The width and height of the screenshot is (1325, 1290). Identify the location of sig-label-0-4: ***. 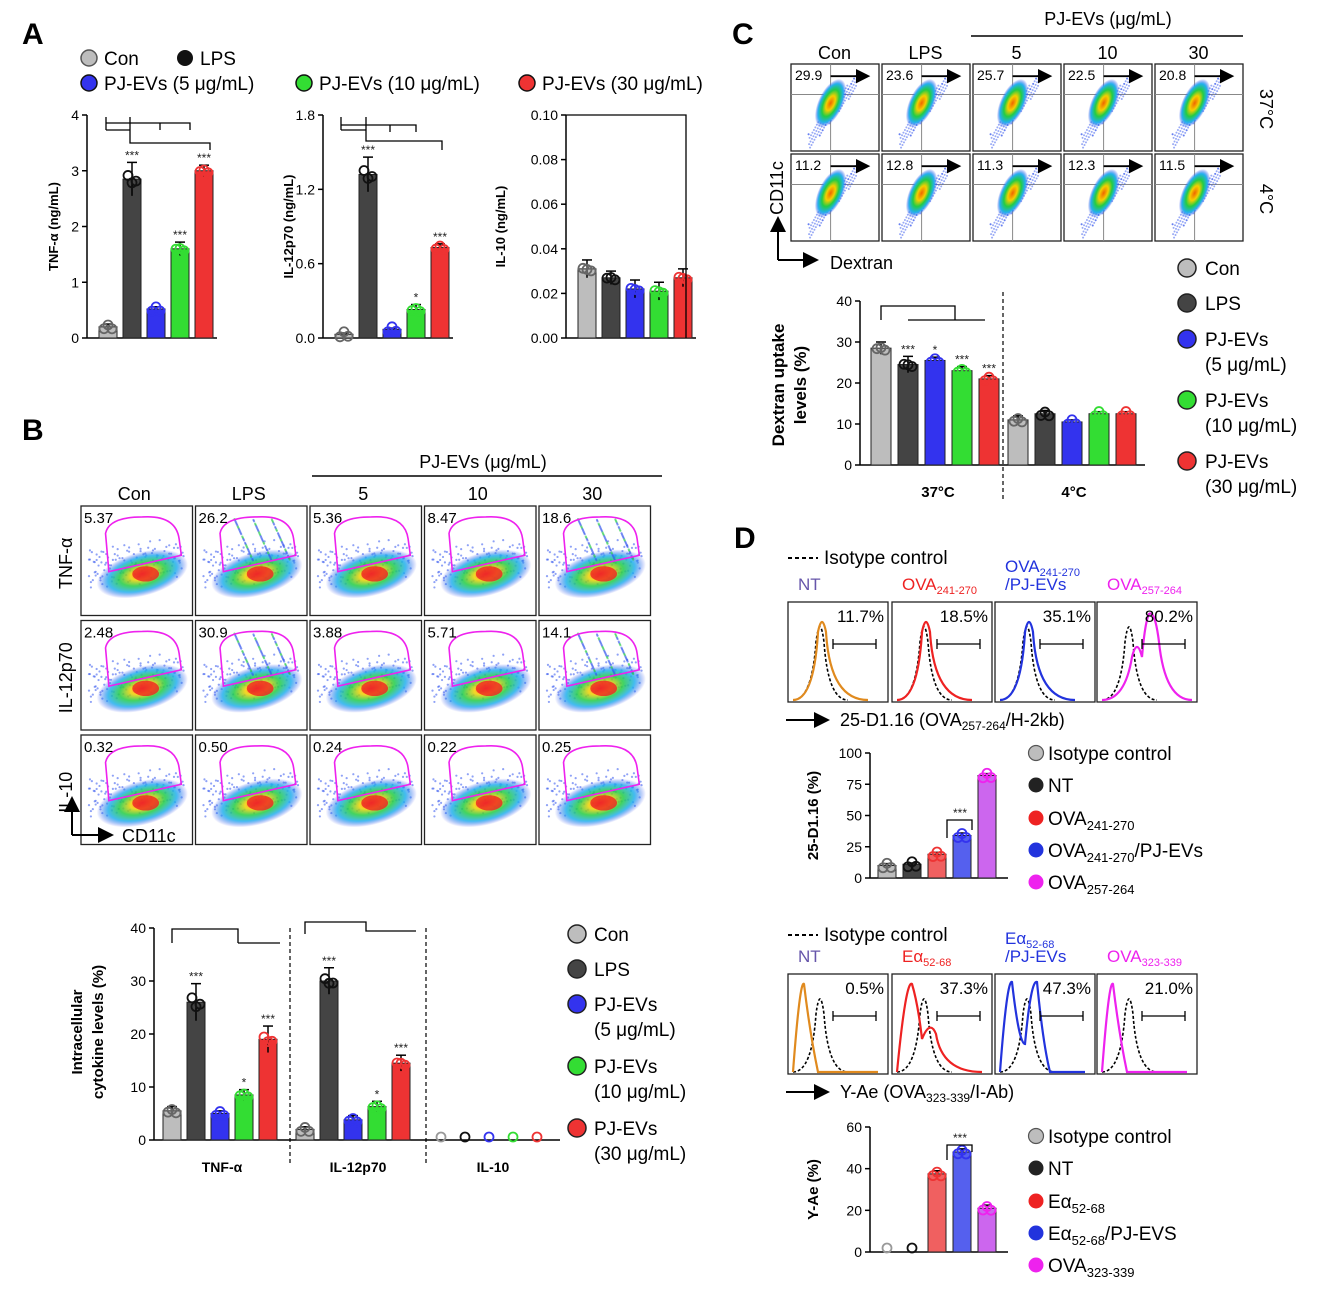
(989, 369).